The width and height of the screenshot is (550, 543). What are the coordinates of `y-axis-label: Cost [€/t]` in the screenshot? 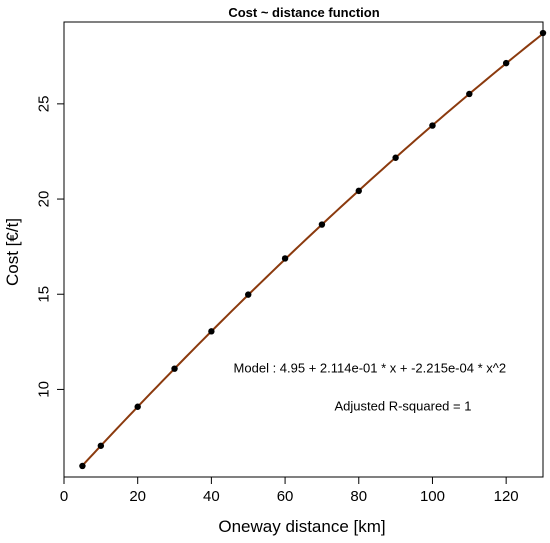 It's located at (12, 252).